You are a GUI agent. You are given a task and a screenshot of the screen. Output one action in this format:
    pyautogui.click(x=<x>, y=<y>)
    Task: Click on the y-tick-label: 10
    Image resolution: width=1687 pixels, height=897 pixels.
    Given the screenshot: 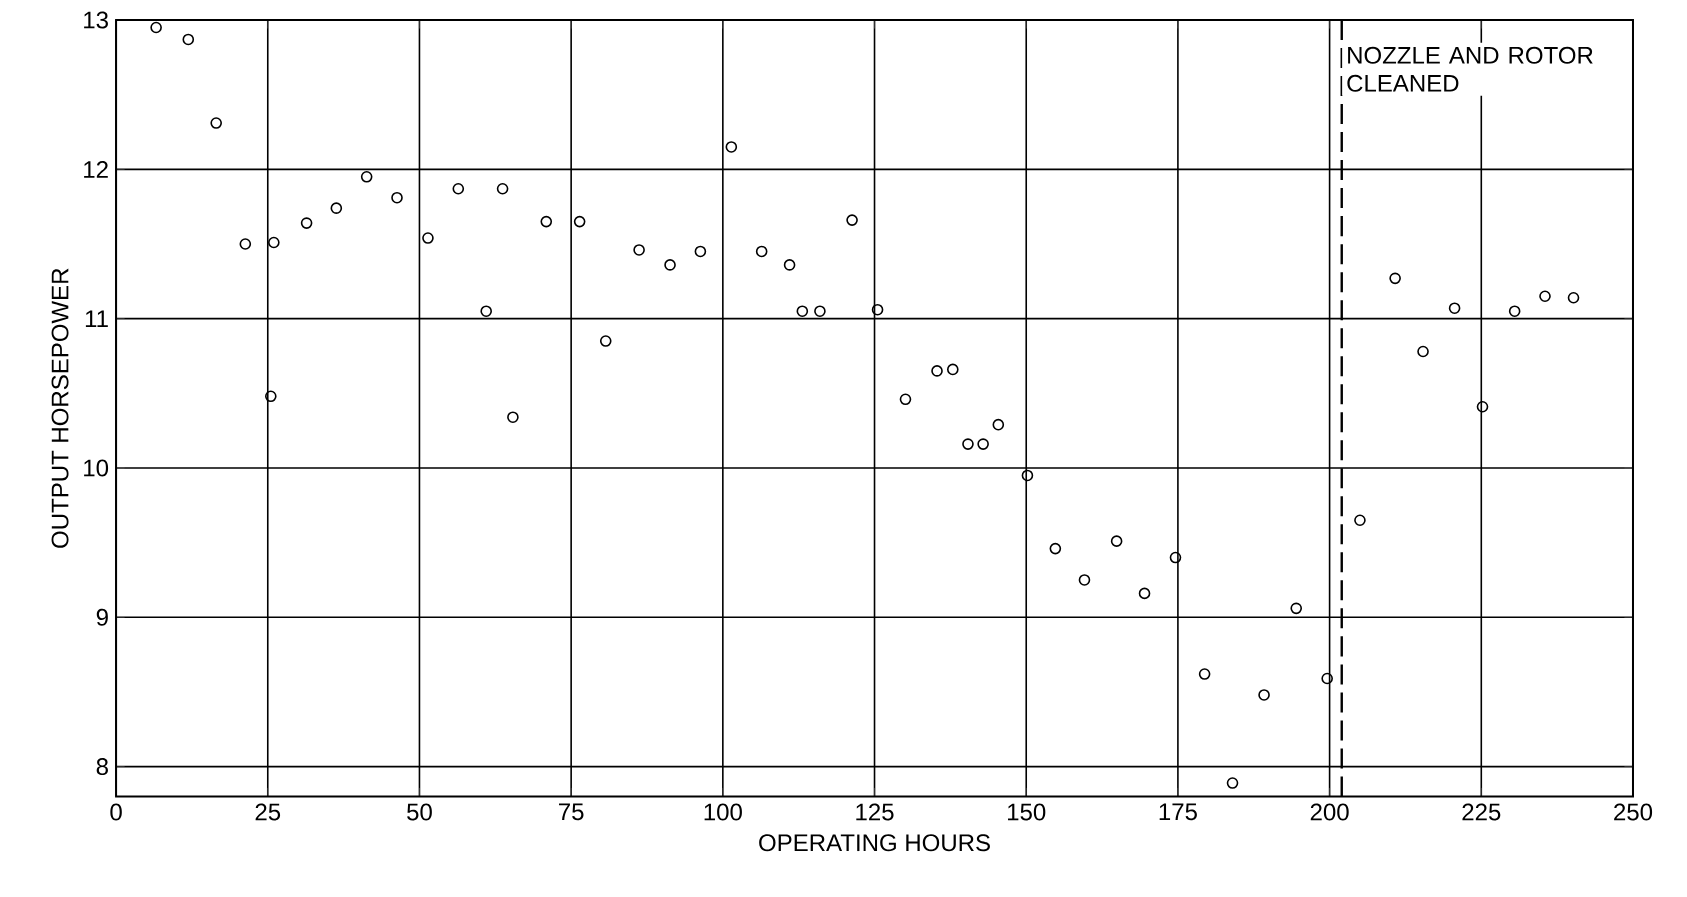 What is the action you would take?
    pyautogui.click(x=96, y=468)
    